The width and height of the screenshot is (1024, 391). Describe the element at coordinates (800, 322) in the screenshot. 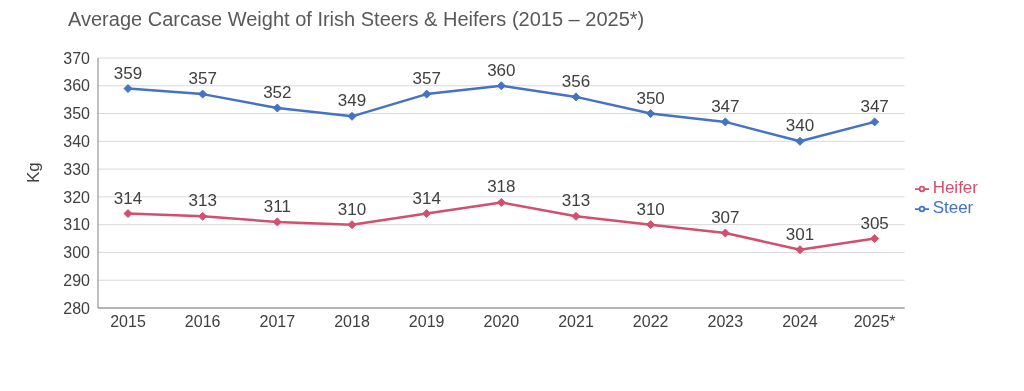

I see `x-tick-label: 2024` at that location.